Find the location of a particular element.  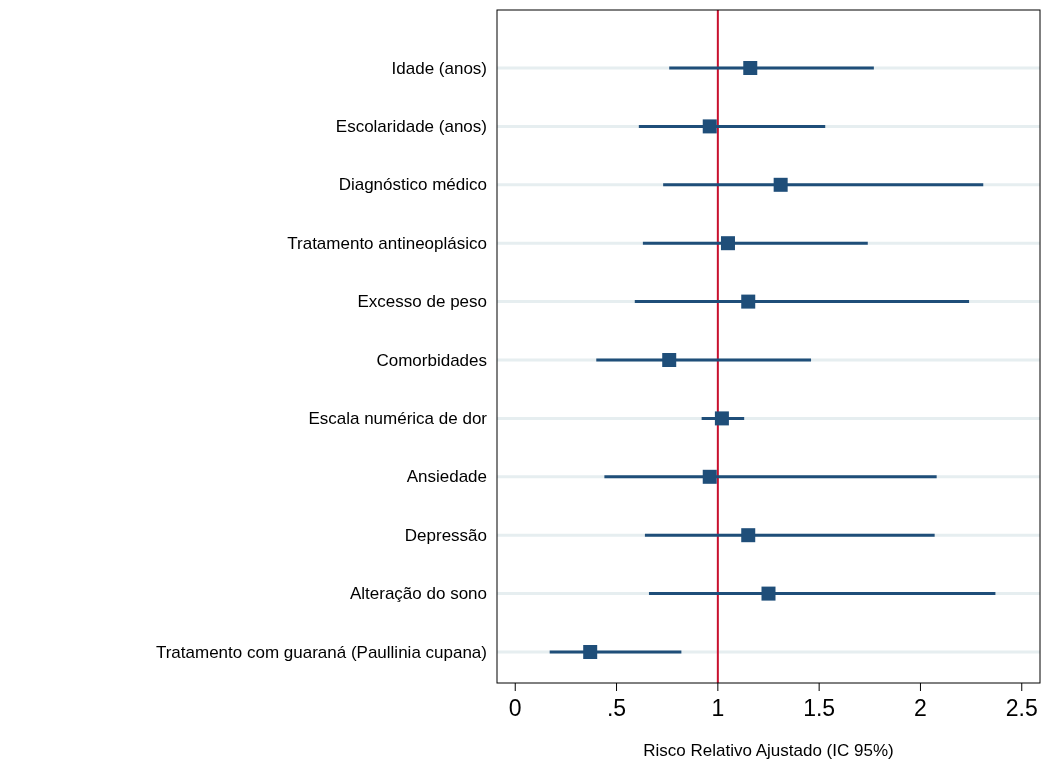

y-tick-label: Tratamento antineoplásico is located at coordinates (387, 243).